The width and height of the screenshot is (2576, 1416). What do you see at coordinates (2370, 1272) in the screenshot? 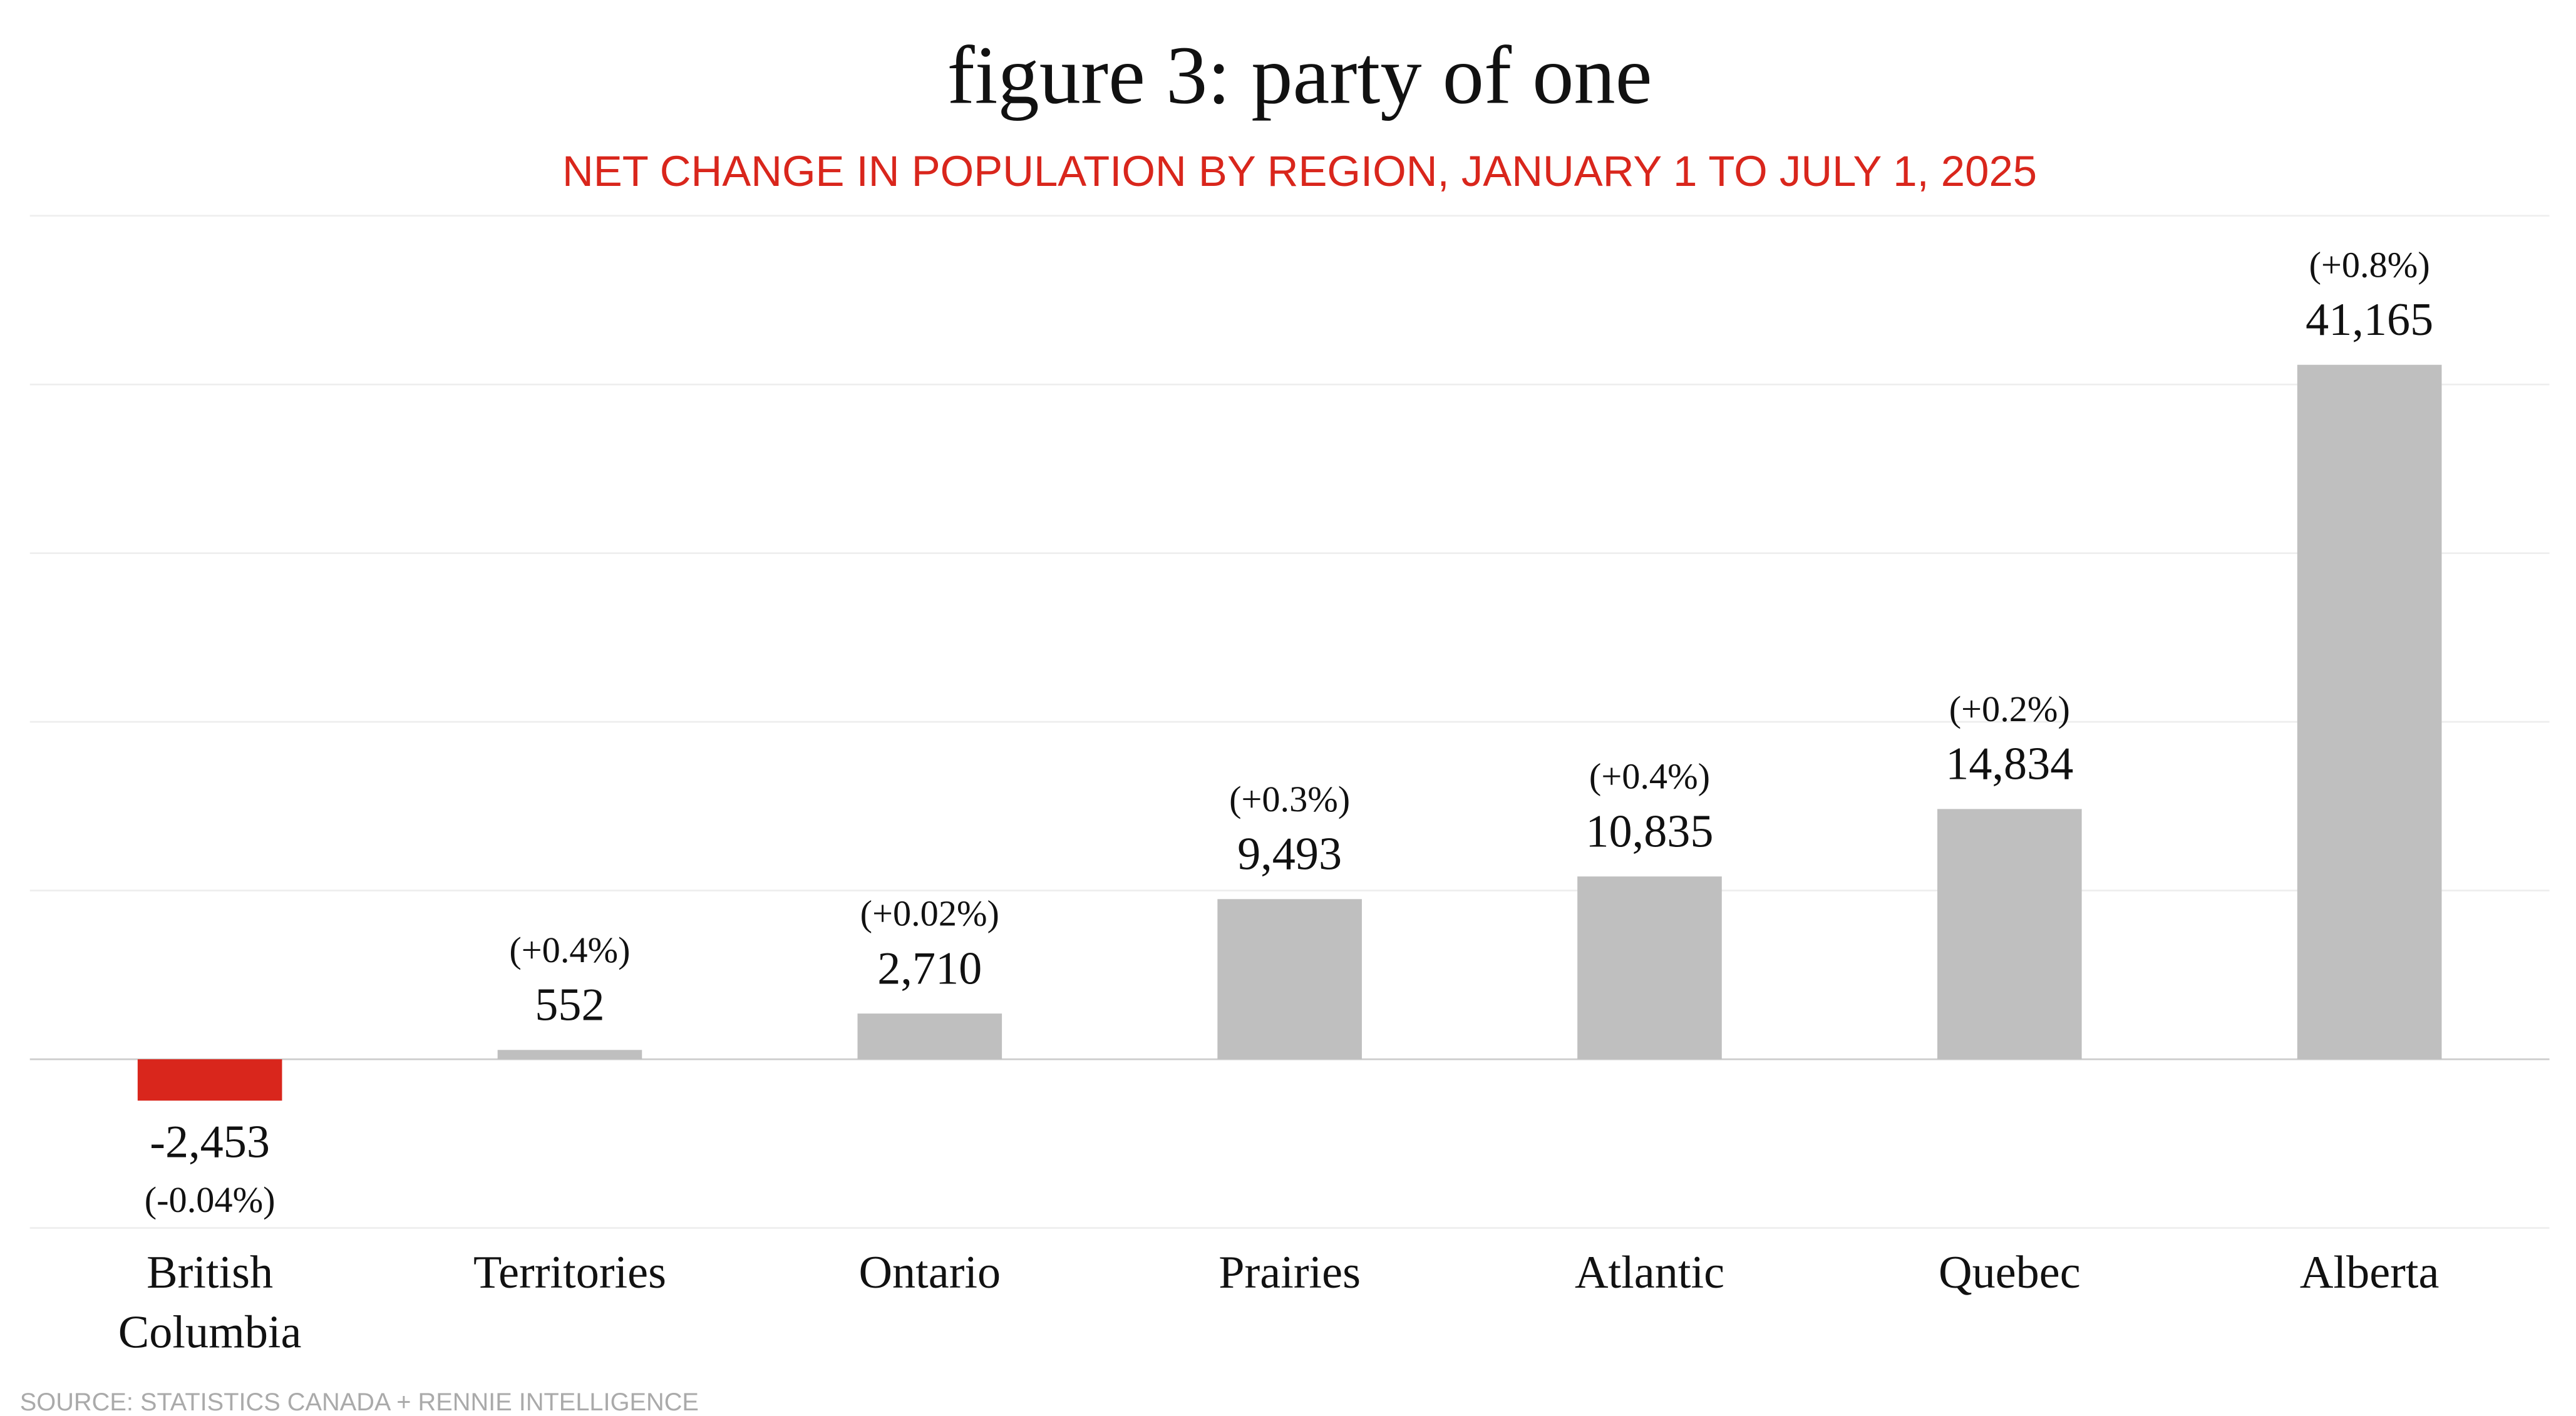
I see `x-tick-label: Alberta` at bounding box center [2370, 1272].